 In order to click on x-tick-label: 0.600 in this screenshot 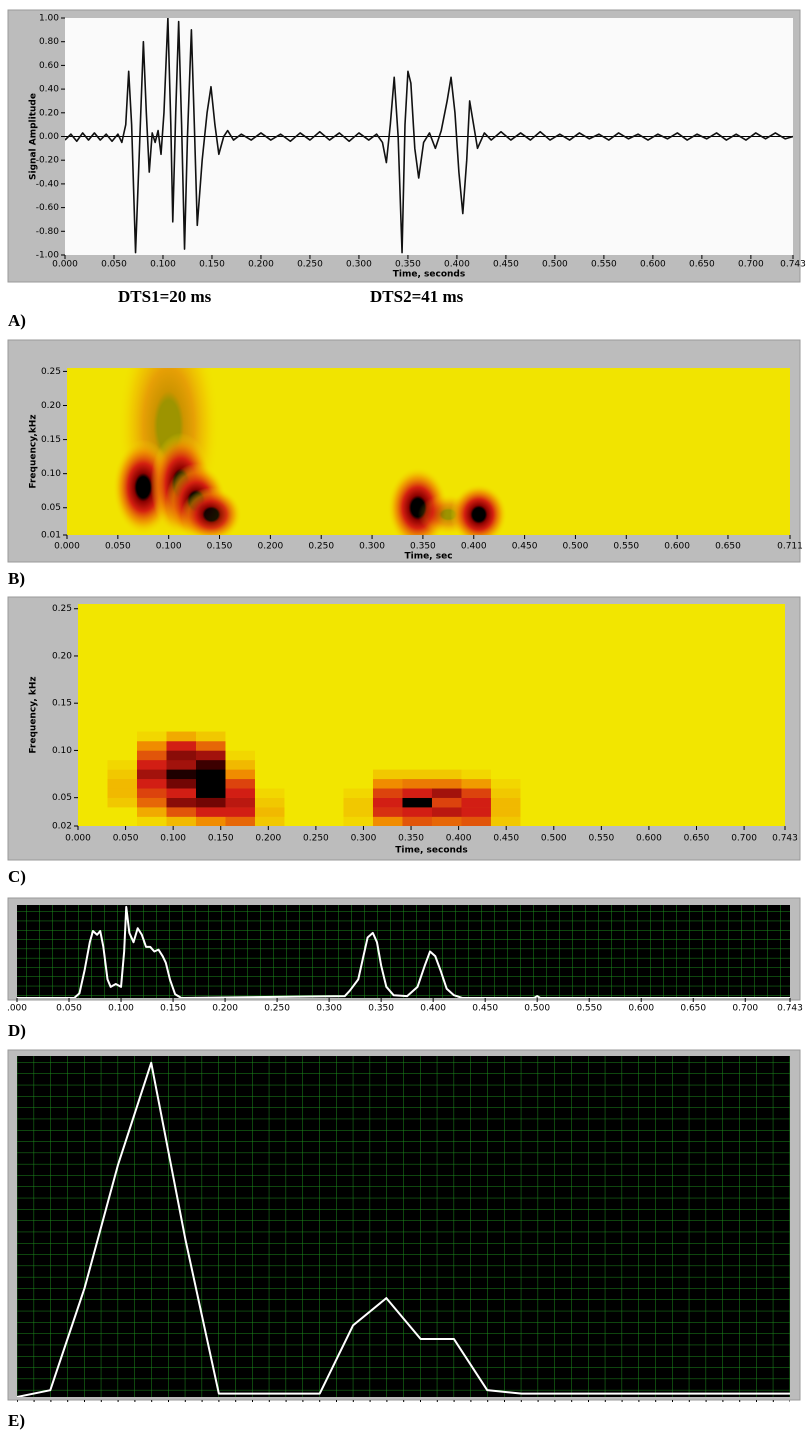, I will do `click(641, 1009)`.